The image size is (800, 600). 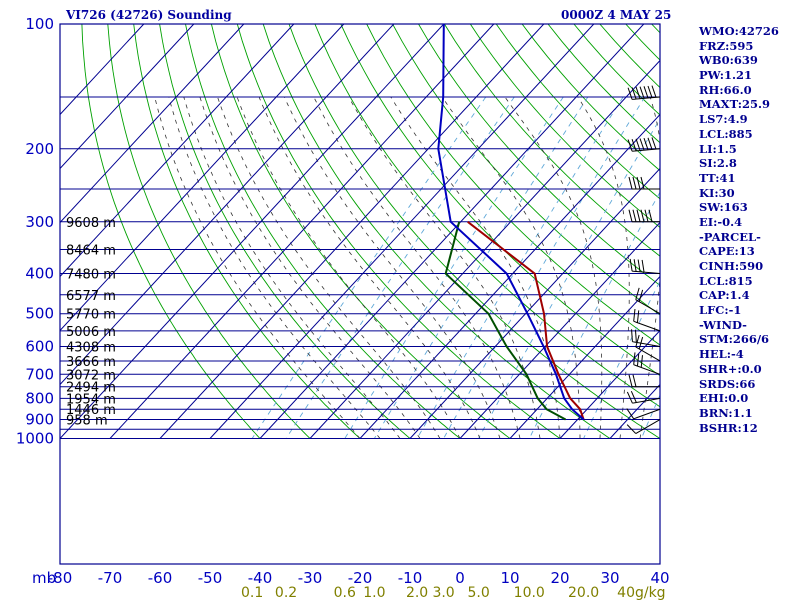 What do you see at coordinates (91, 348) in the screenshot?
I see `height-label: 4308 m` at bounding box center [91, 348].